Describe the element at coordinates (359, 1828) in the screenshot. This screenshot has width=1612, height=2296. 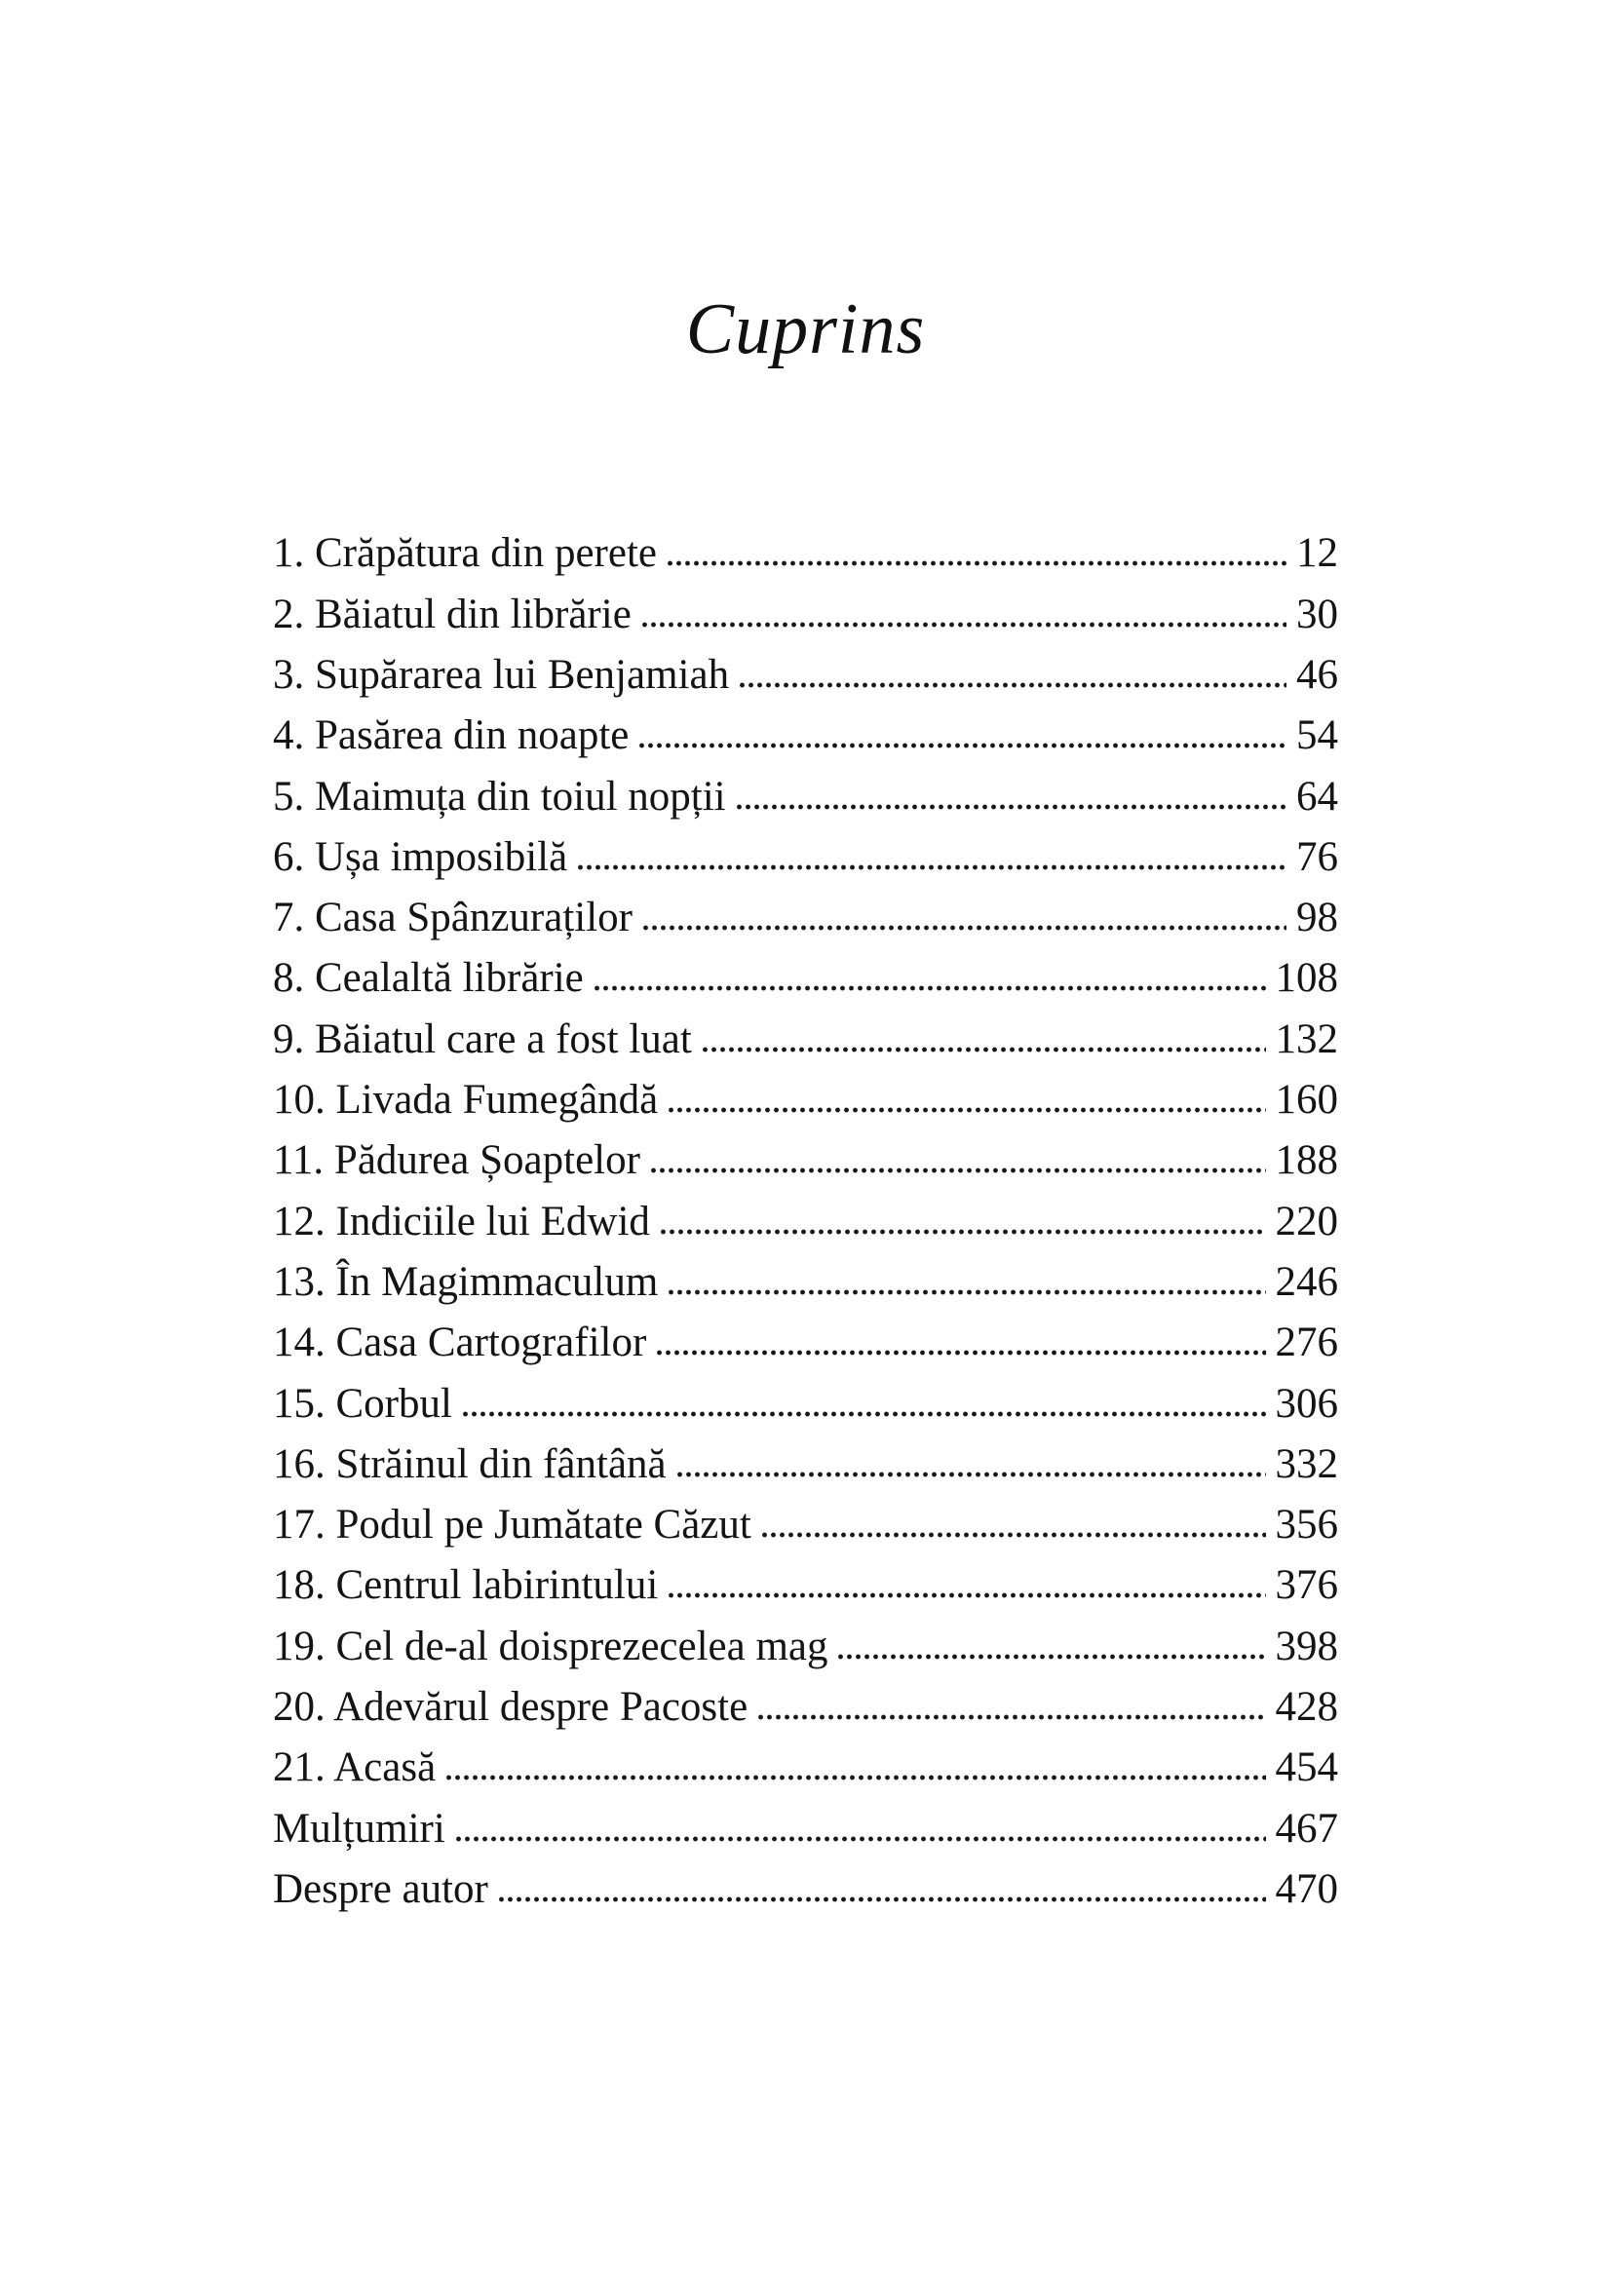
I see `toc-entry-label: Mulțumiri` at that location.